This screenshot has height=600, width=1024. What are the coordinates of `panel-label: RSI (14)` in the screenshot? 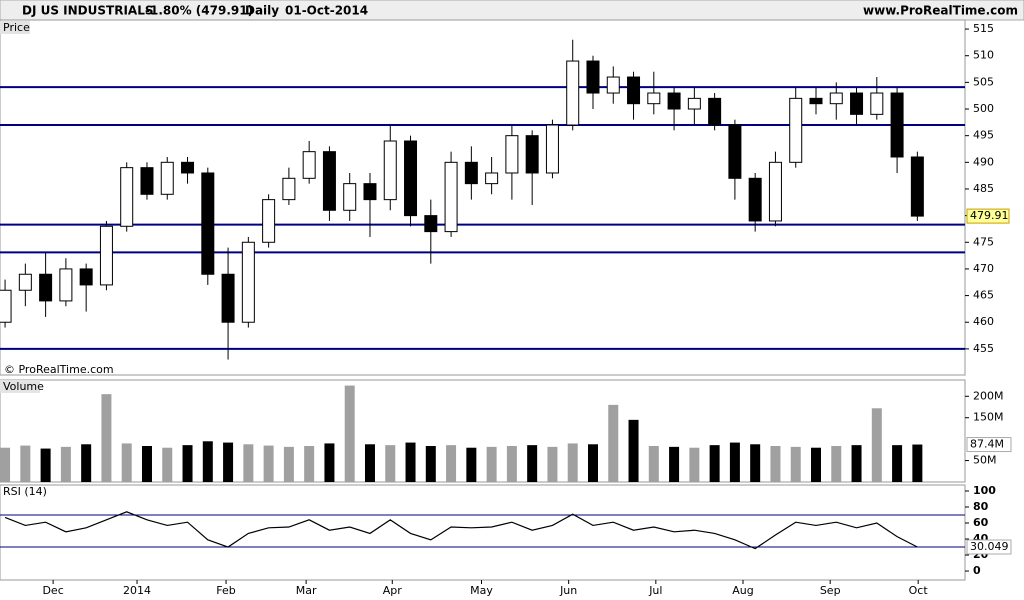 It's located at (25, 491).